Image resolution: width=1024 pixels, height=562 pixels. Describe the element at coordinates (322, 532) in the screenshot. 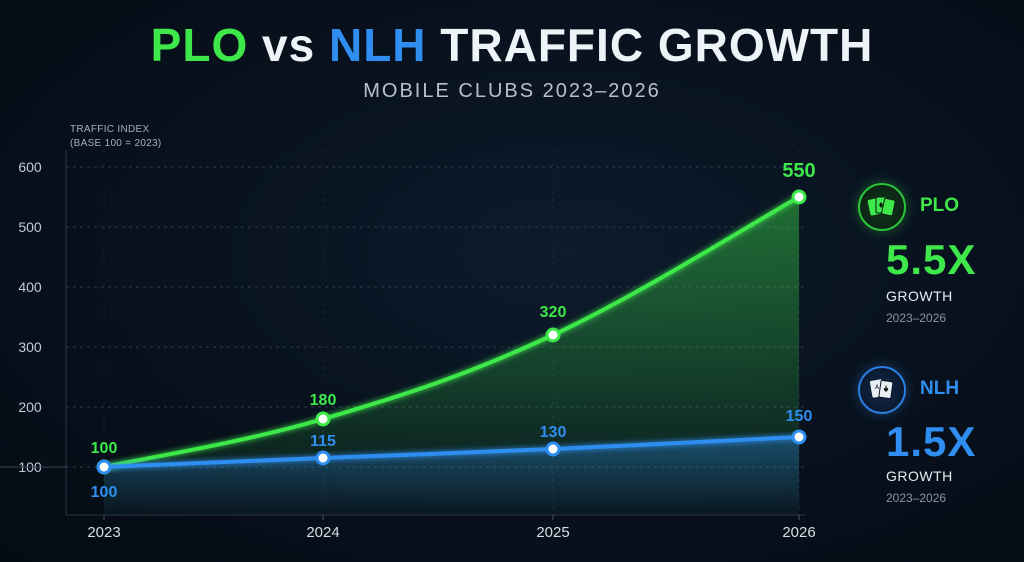

I see `x-tick-label: 2024` at that location.